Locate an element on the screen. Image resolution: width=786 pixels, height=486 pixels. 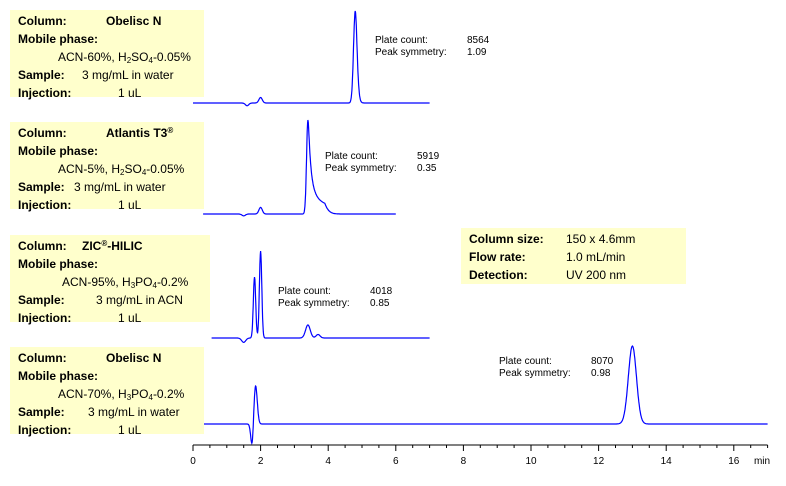
peak-symmetry-value: 0.98 is located at coordinates (601, 373).